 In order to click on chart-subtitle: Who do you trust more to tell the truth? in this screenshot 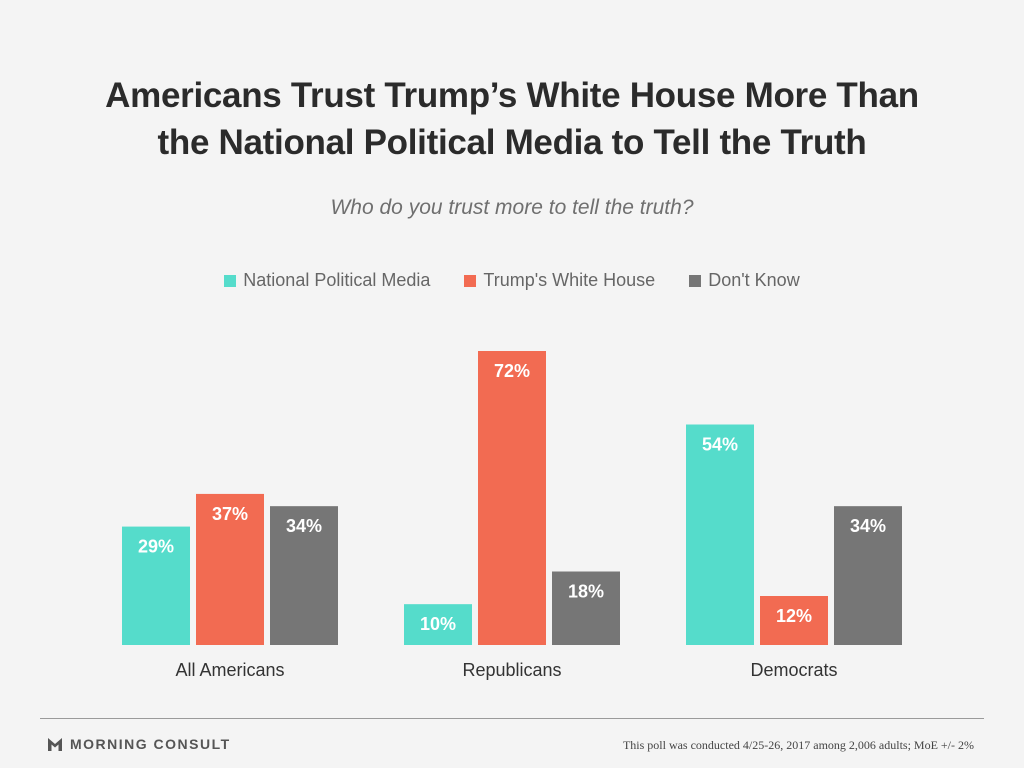, I will do `click(512, 207)`.